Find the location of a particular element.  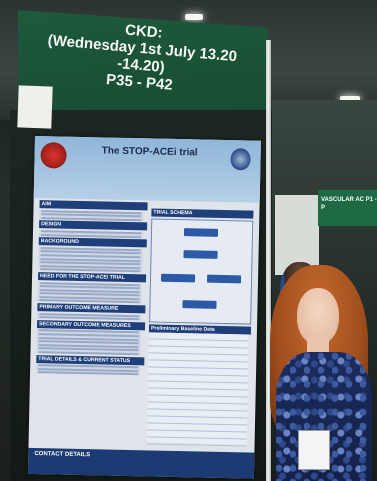

vascular-banner is located at coordinates (347, 208).